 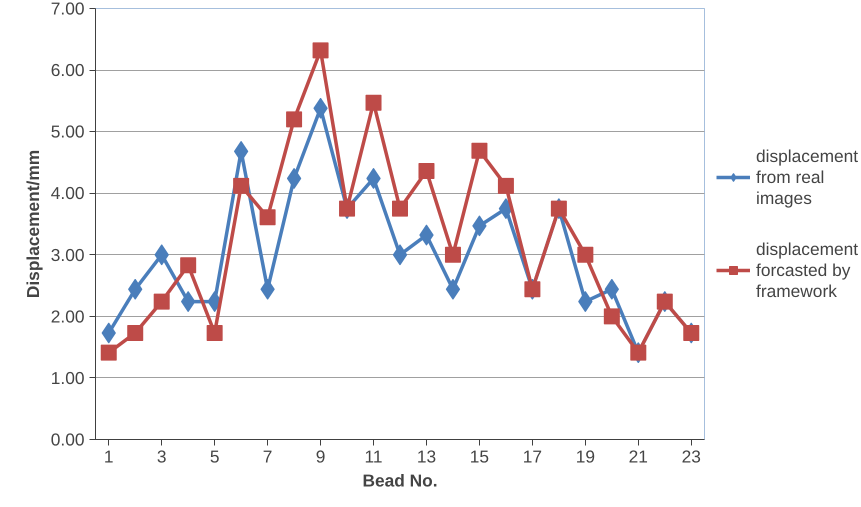 What do you see at coordinates (67, 132) in the screenshot?
I see `y-tick-label: 5.00` at bounding box center [67, 132].